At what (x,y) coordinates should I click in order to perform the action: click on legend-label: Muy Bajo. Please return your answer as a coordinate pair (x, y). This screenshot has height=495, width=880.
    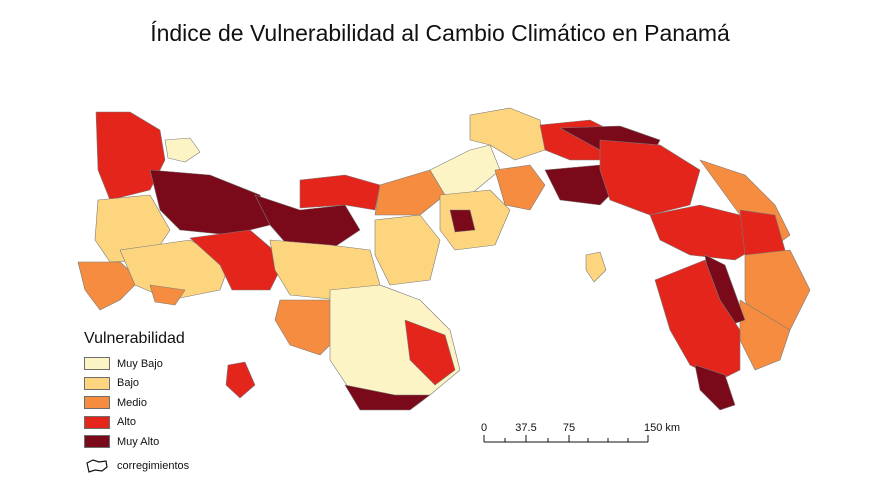
    Looking at the image, I should click on (140, 363).